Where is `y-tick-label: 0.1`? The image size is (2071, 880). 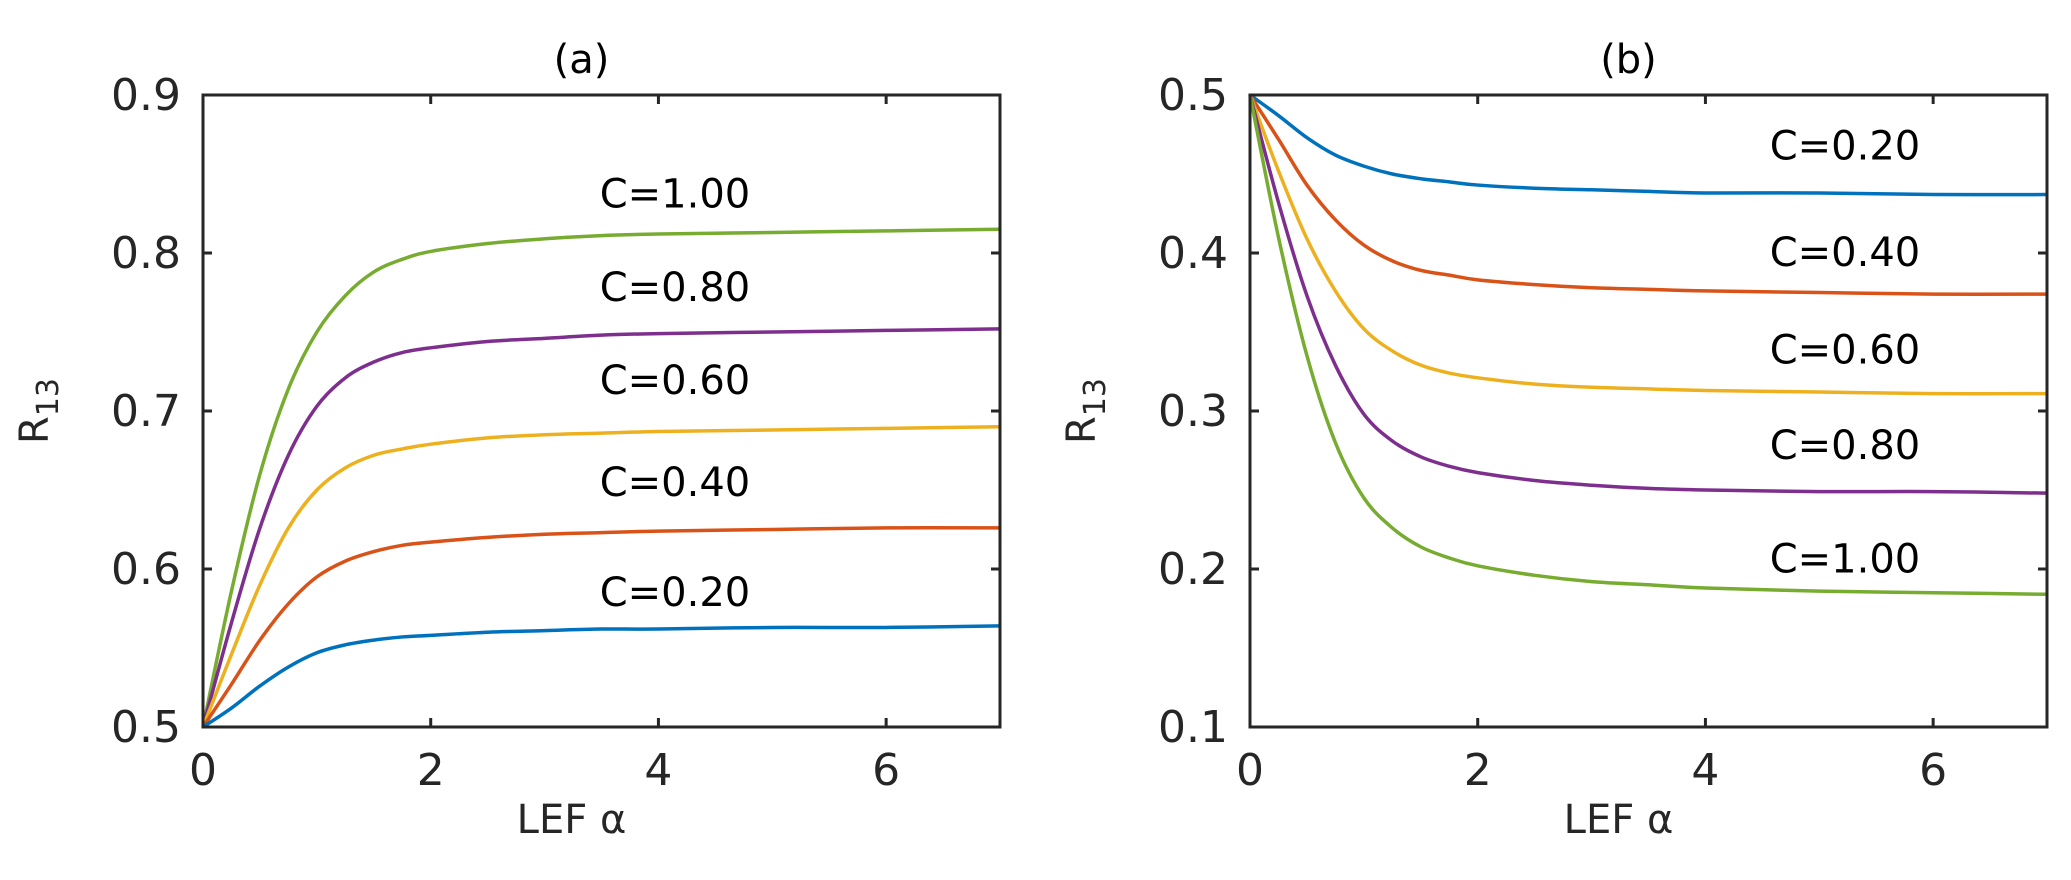
y-tick-label: 0.1 is located at coordinates (1193, 727).